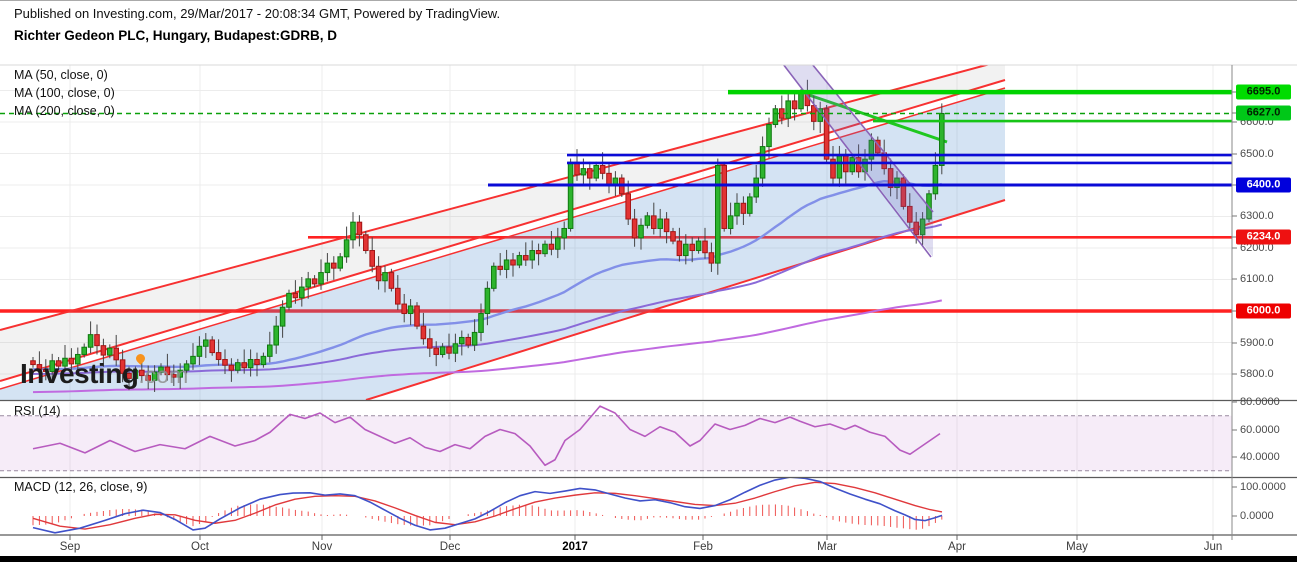 This screenshot has height=562, width=1297. I want to click on trendline, so click(876, 118).